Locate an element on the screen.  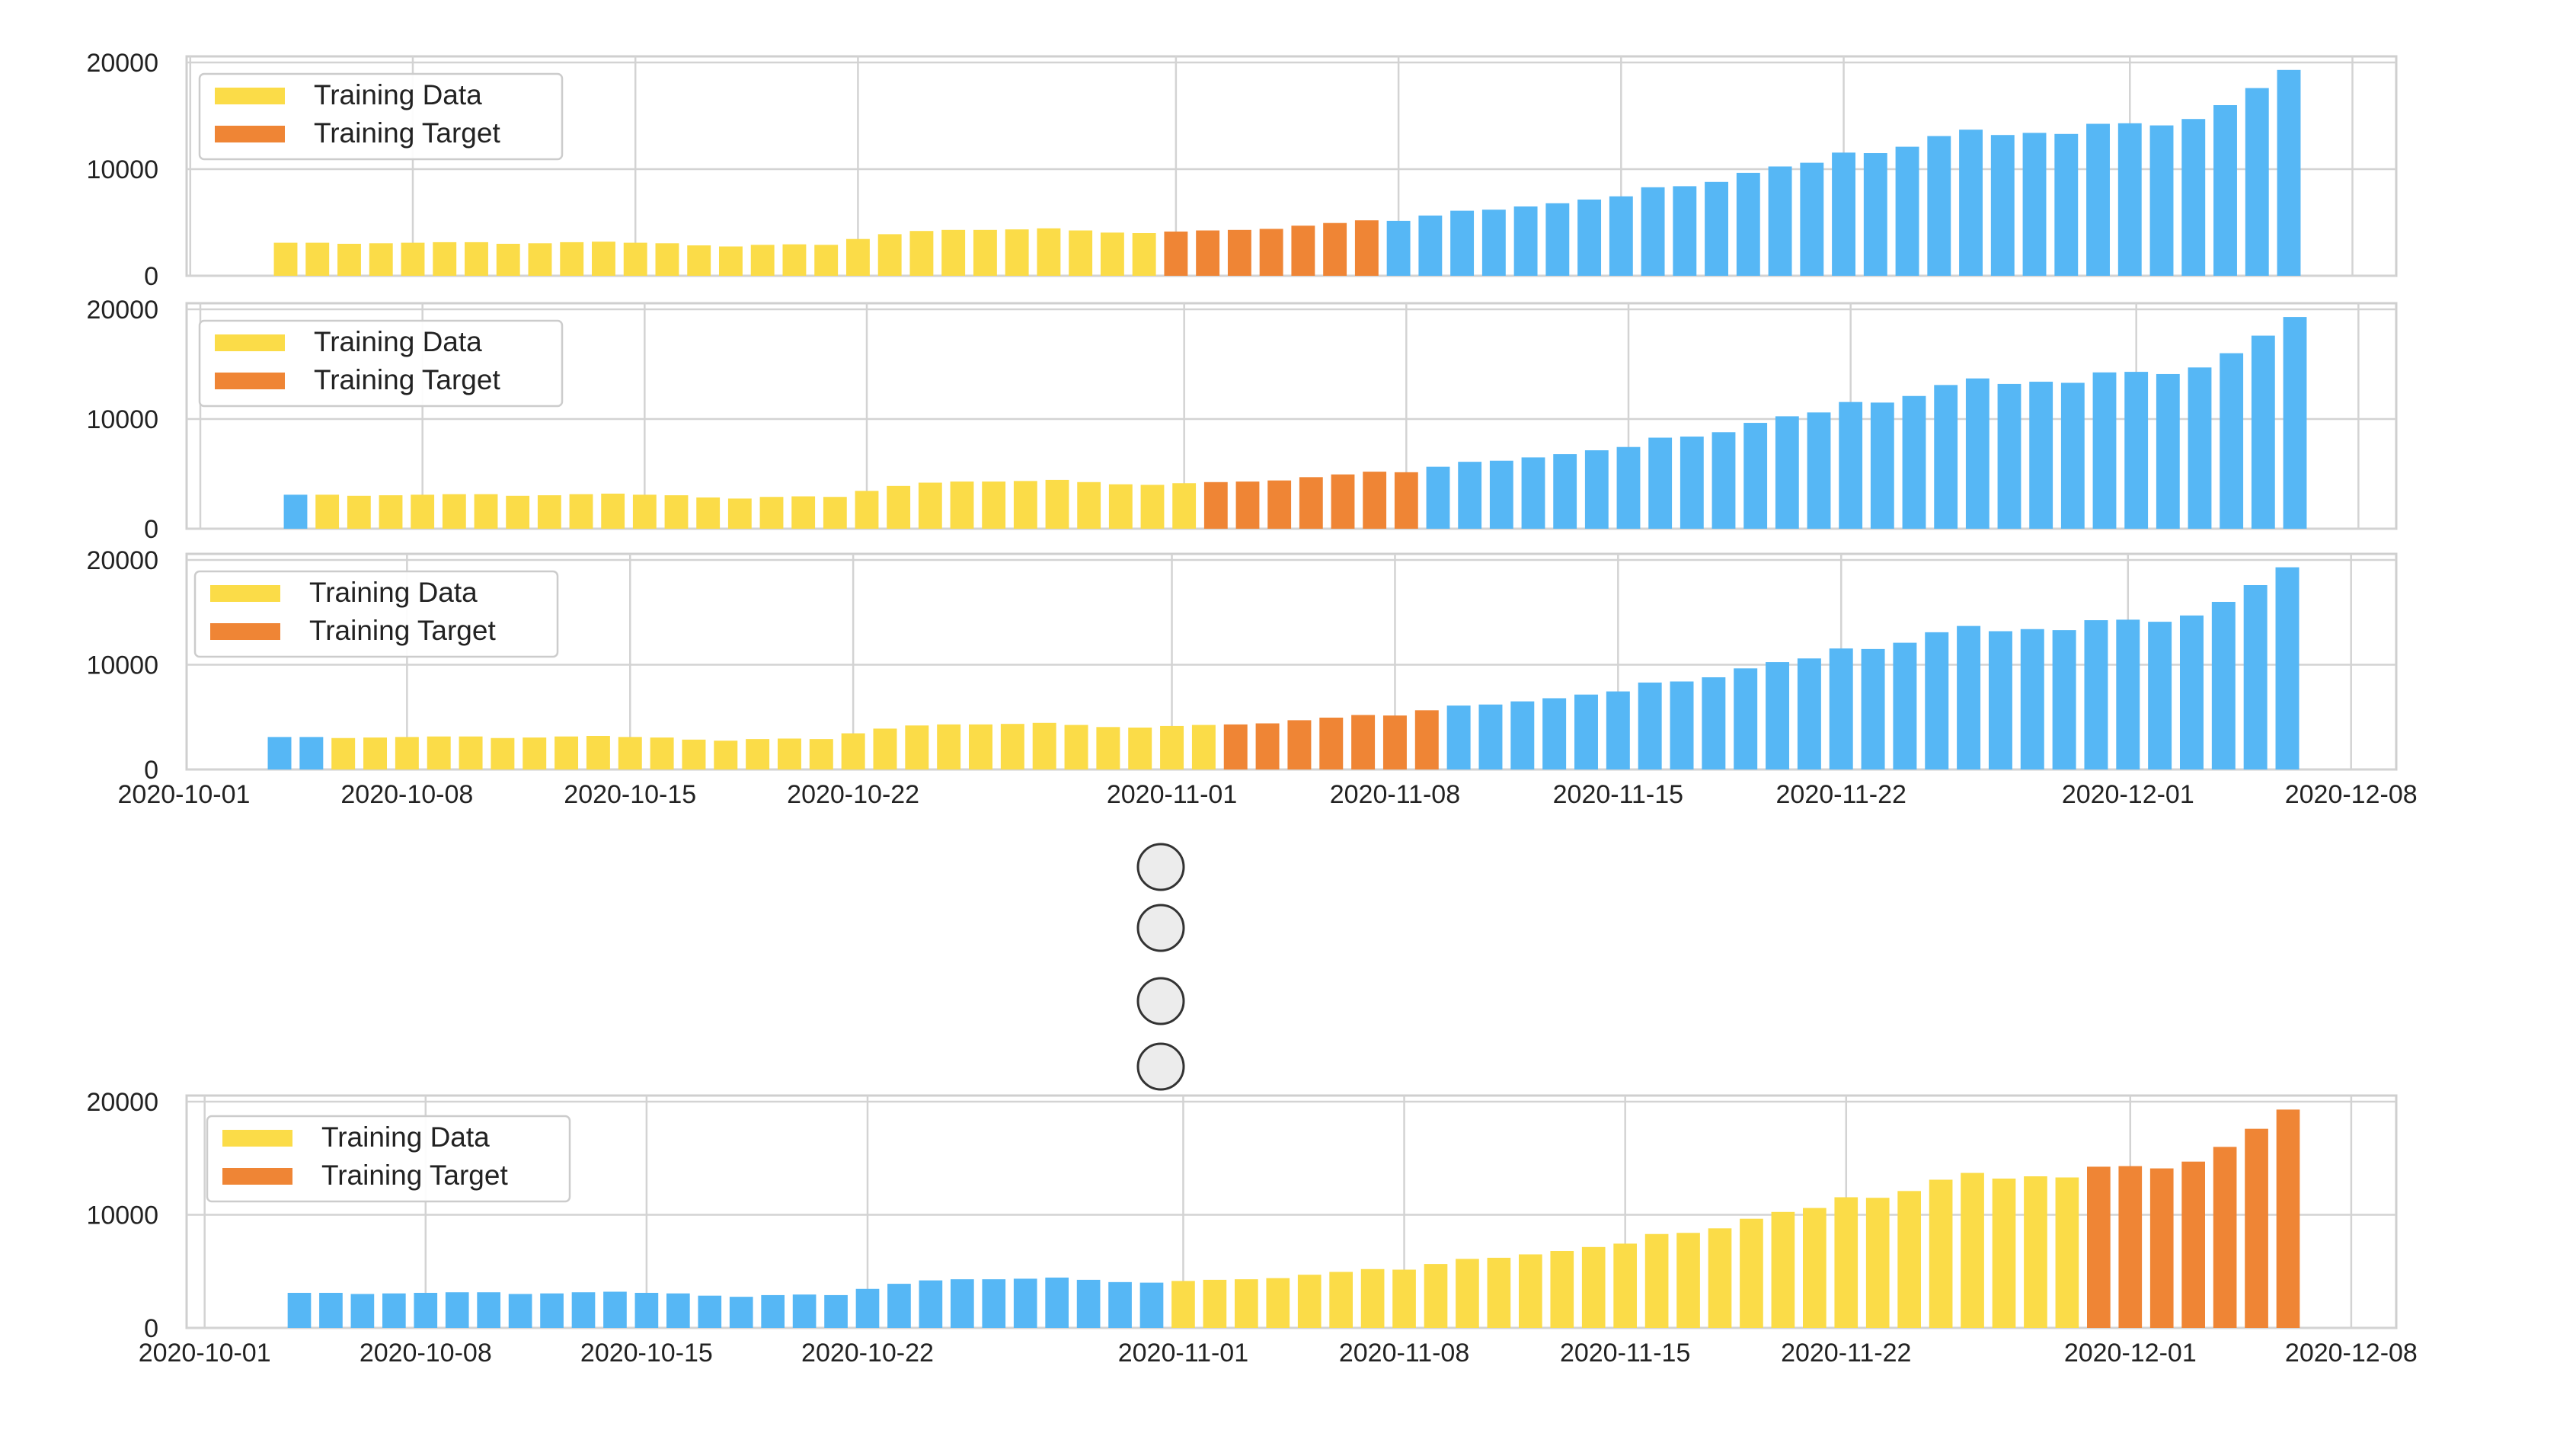
vertical-ellipsis-icon is located at coordinates (1160, 967).